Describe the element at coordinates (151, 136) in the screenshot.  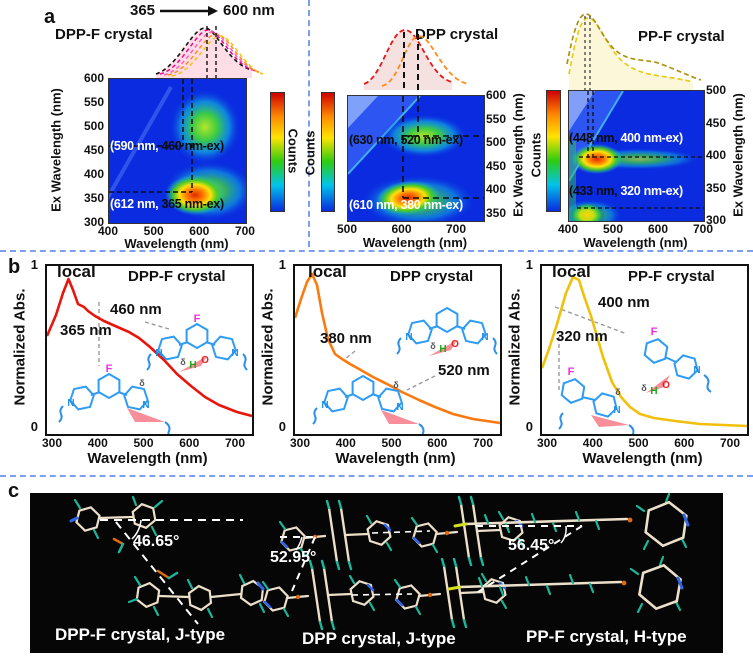
I see `dppf-peak-guides` at that location.